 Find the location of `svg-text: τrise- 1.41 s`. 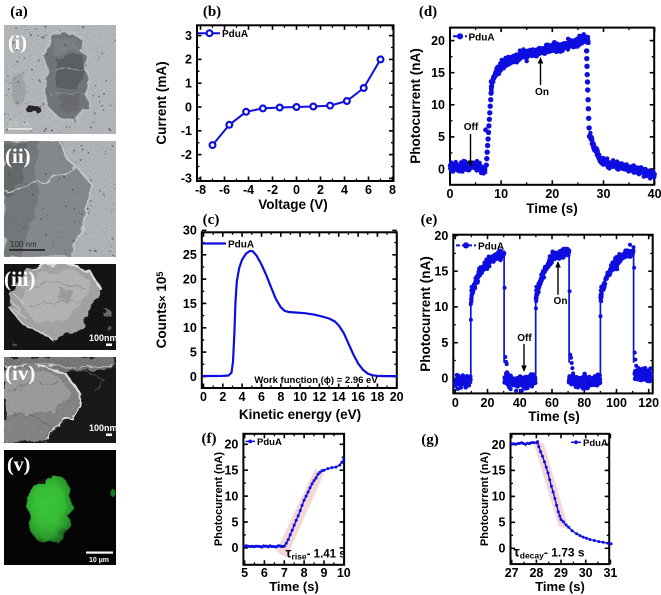

svg-text: τrise- 1.41 s is located at coordinates (316, 554).